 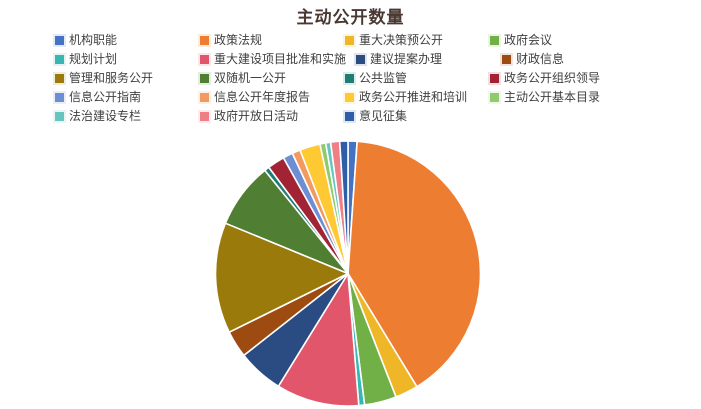 What do you see at coordinates (417, 116) in the screenshot?
I see `legend-item: 意见征集` at bounding box center [417, 116].